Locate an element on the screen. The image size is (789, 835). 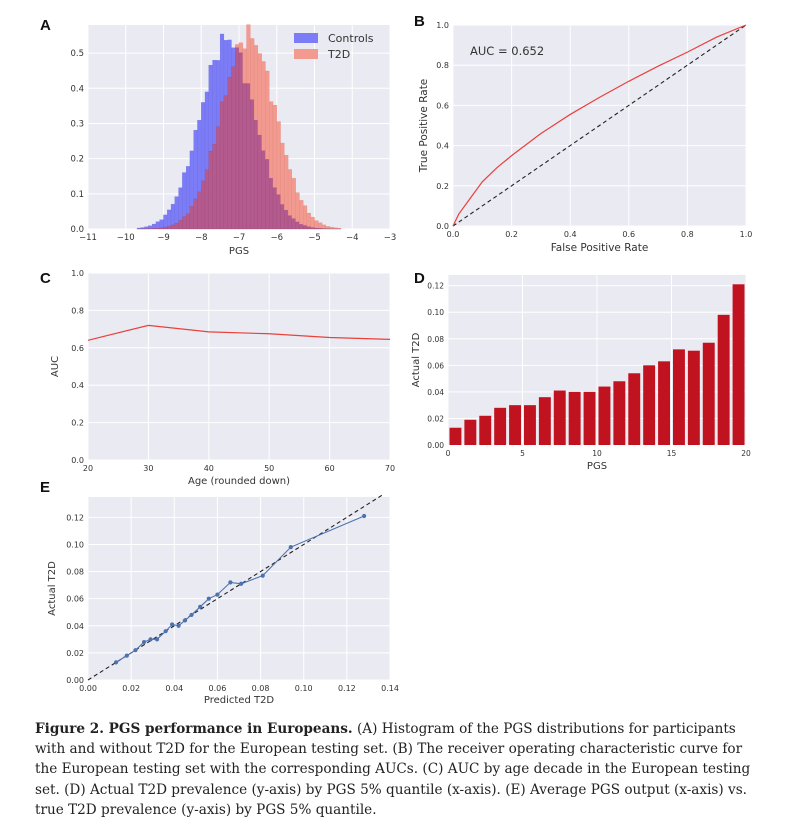
chart-a-xtick-label: −6 is located at coordinates (276, 238).